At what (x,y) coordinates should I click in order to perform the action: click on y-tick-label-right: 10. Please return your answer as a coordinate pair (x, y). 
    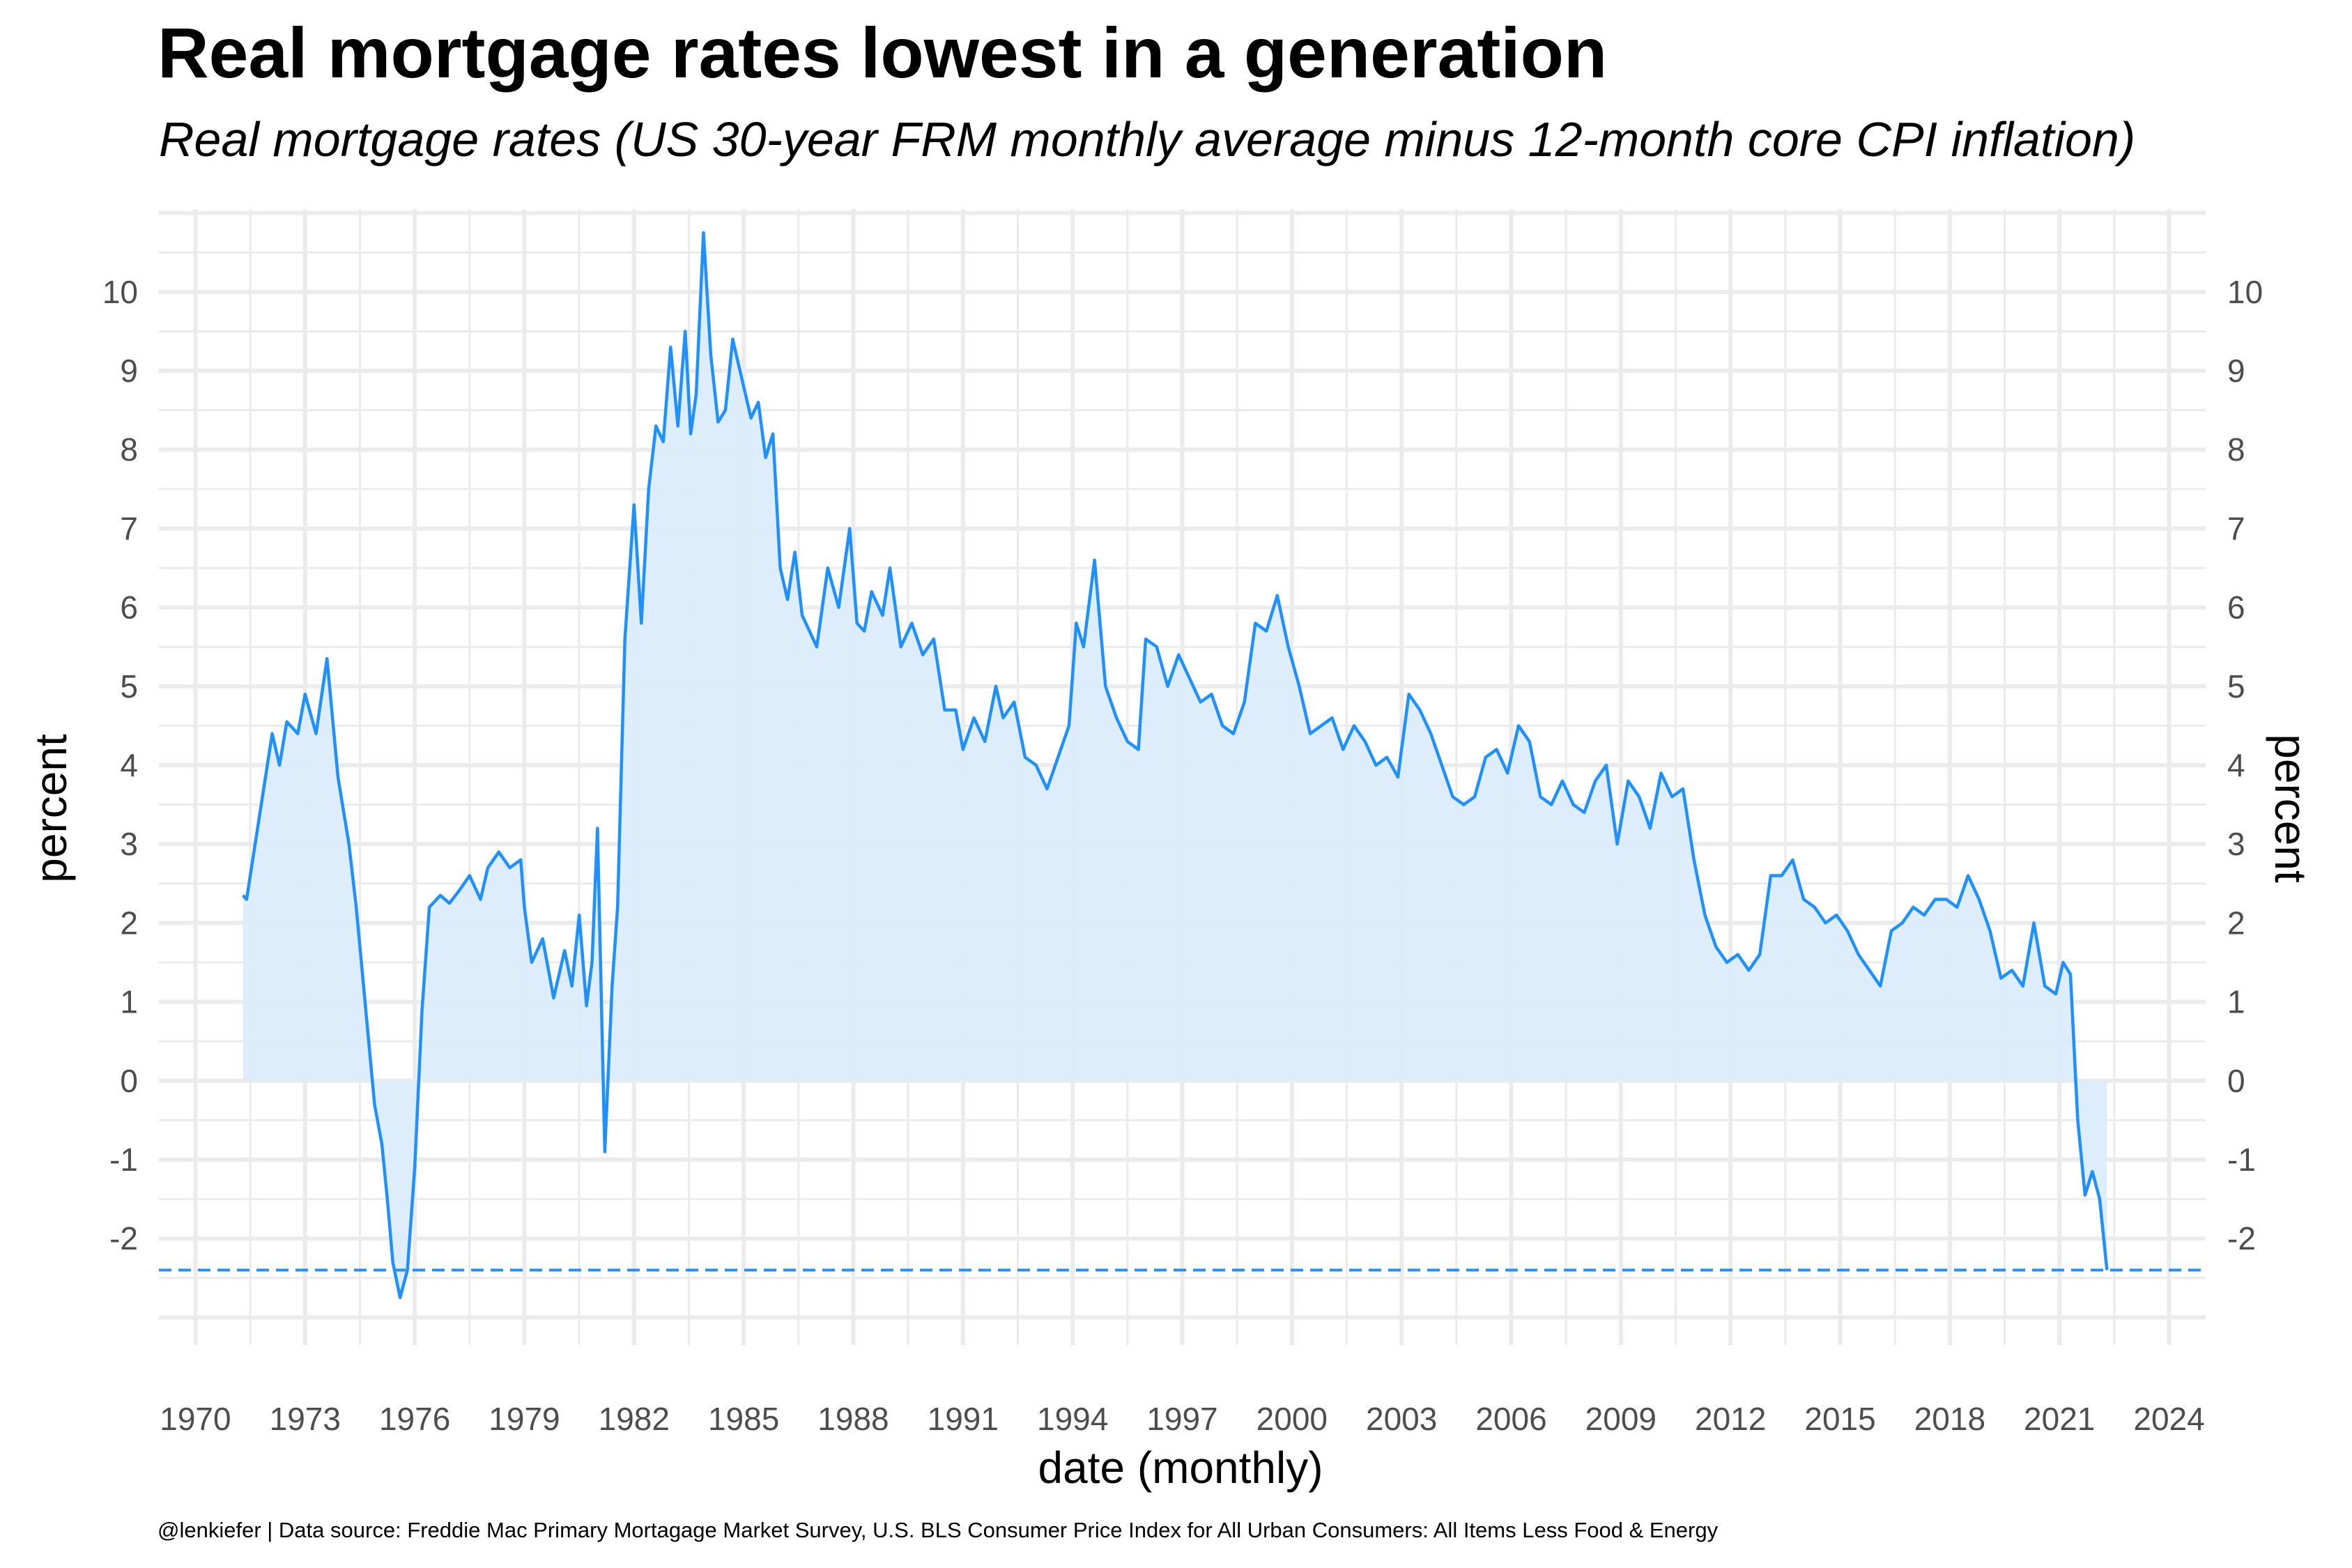
    Looking at the image, I should click on (2245, 292).